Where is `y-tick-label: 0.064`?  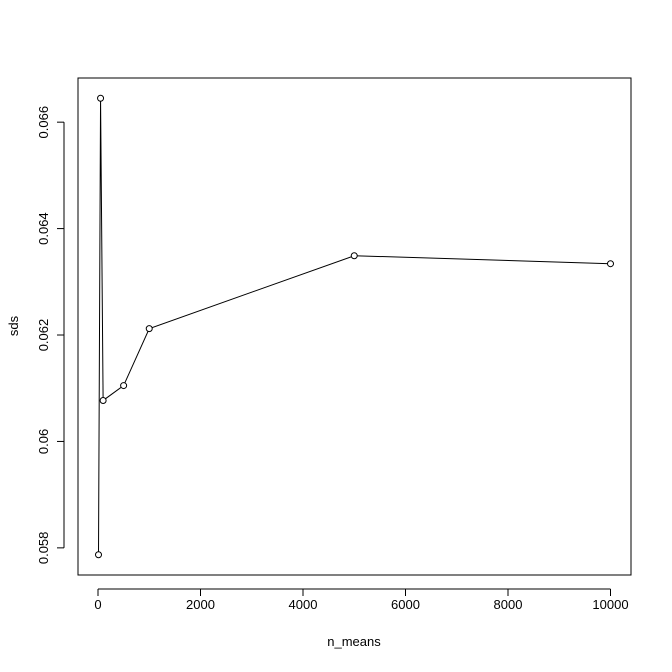
y-tick-label: 0.064 is located at coordinates (43, 228).